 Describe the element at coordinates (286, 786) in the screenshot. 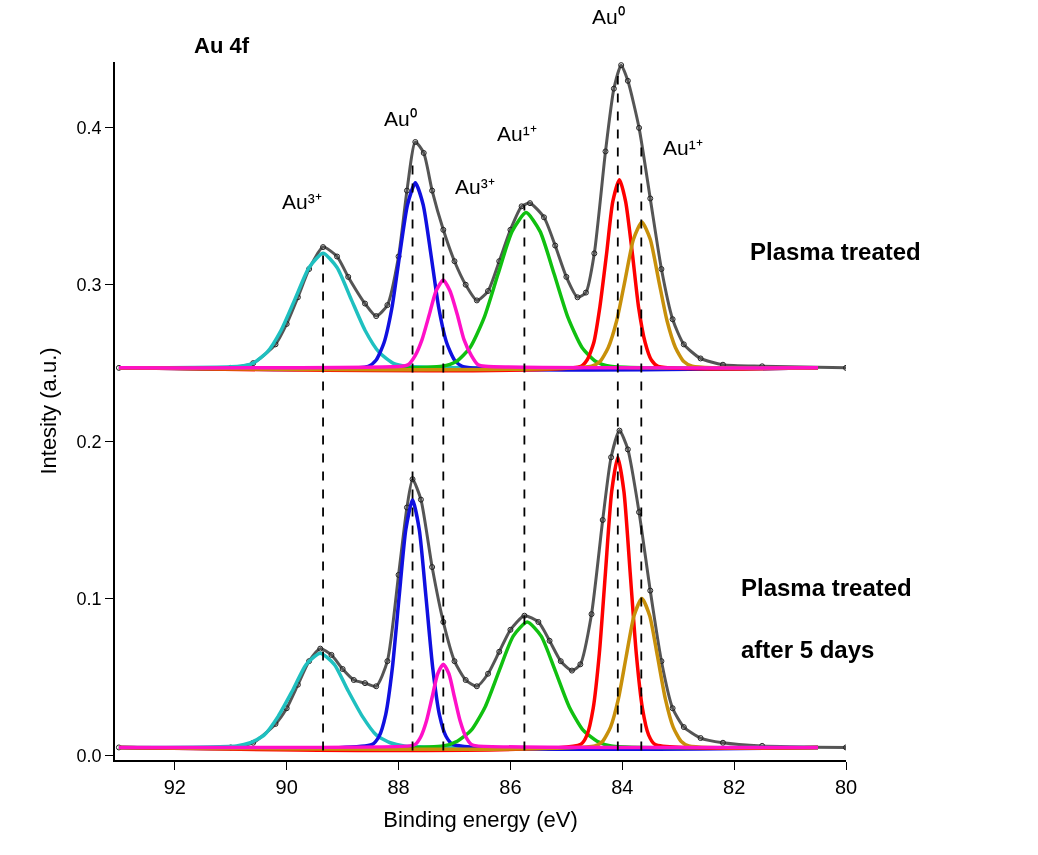

I see `x-tick-label: 90` at that location.